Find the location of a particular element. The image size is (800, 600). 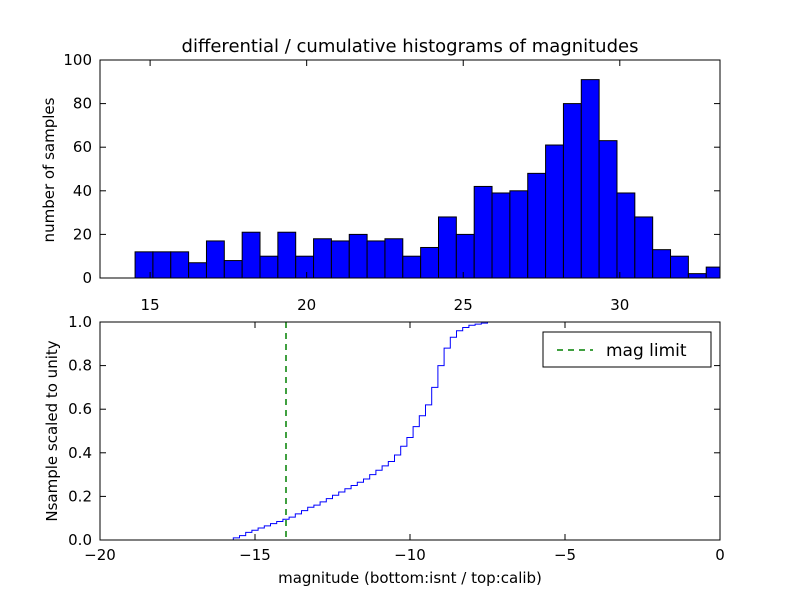

top-y-axis-label: number of samples is located at coordinates (49, 169).